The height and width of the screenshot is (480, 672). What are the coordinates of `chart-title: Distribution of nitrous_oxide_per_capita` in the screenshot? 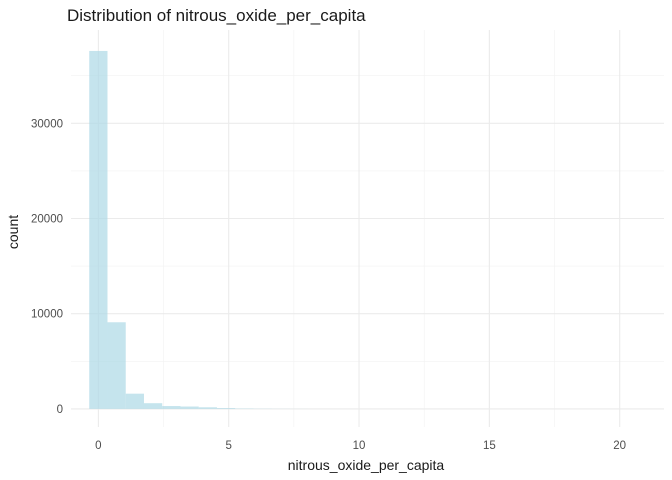 It's located at (216, 15).